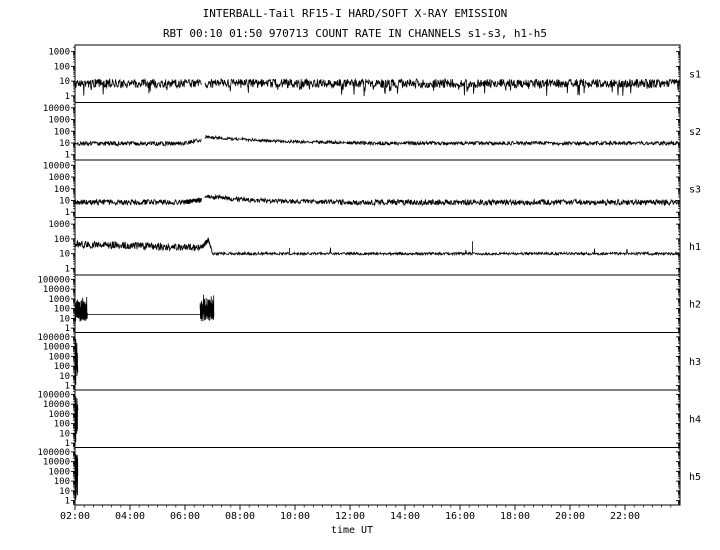 The width and height of the screenshot is (720, 550). I want to click on panel-label-h2: h2, so click(695, 304).